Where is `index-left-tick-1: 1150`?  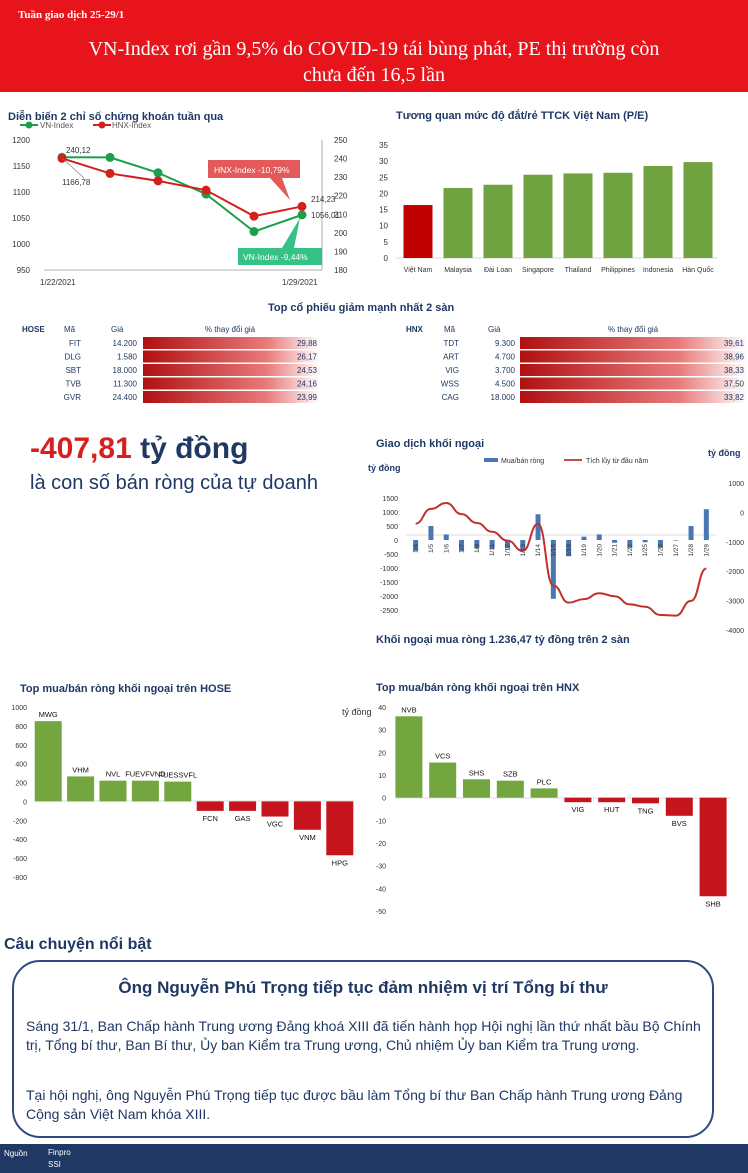 index-left-tick-1: 1150 is located at coordinates (22, 166).